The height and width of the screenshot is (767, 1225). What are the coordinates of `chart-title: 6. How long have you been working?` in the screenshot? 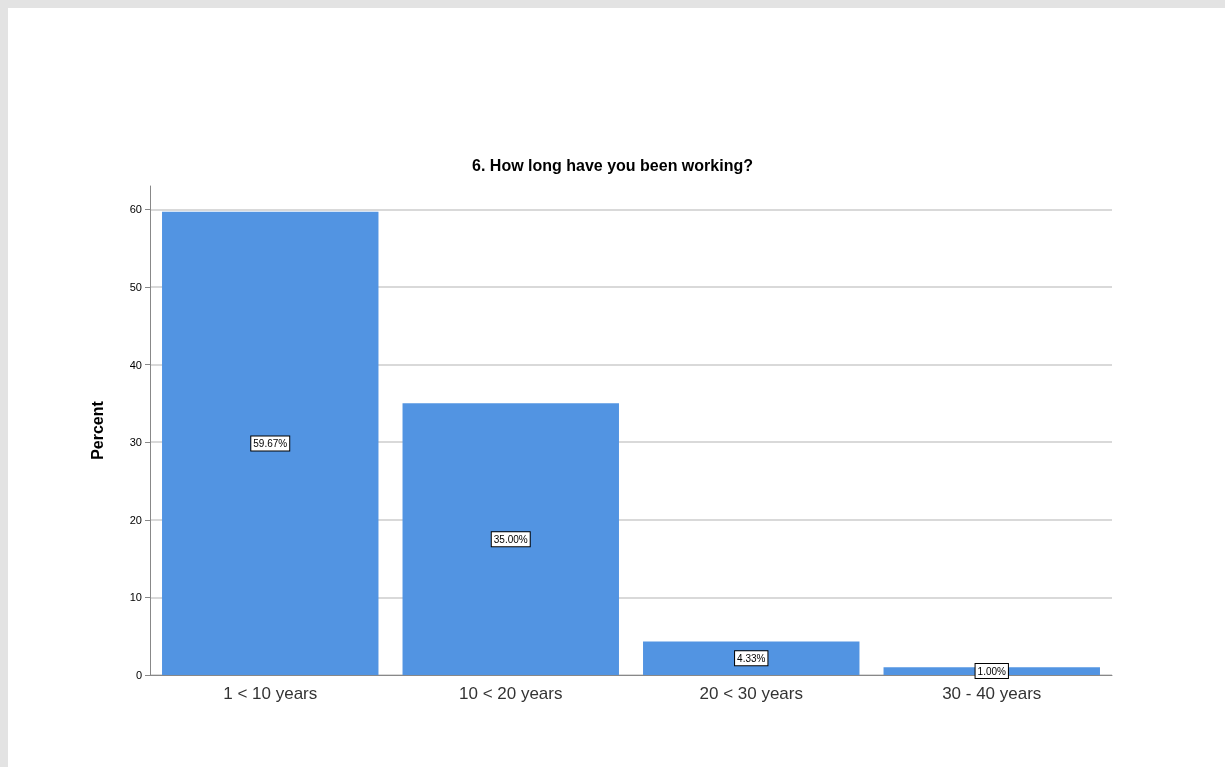 It's located at (612, 165).